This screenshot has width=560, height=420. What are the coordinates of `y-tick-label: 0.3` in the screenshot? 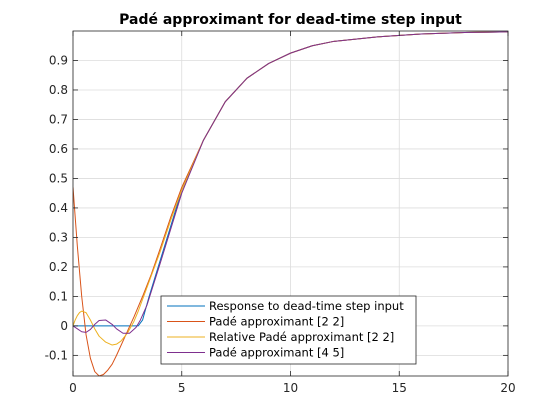 It's located at (58, 237).